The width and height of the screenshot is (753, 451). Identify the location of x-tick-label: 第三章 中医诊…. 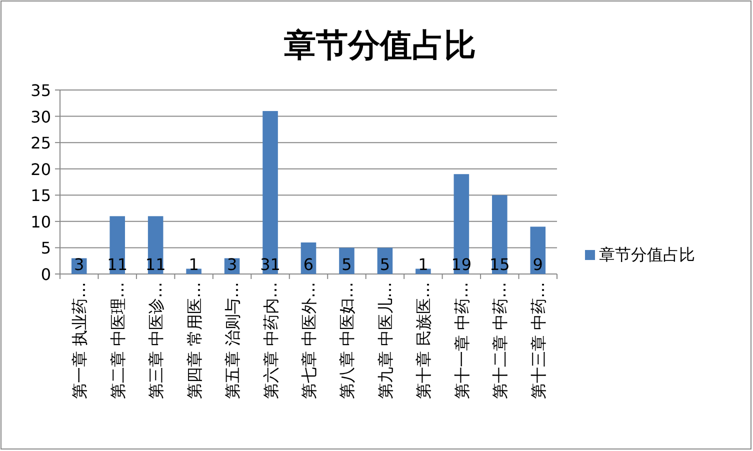
(156, 341).